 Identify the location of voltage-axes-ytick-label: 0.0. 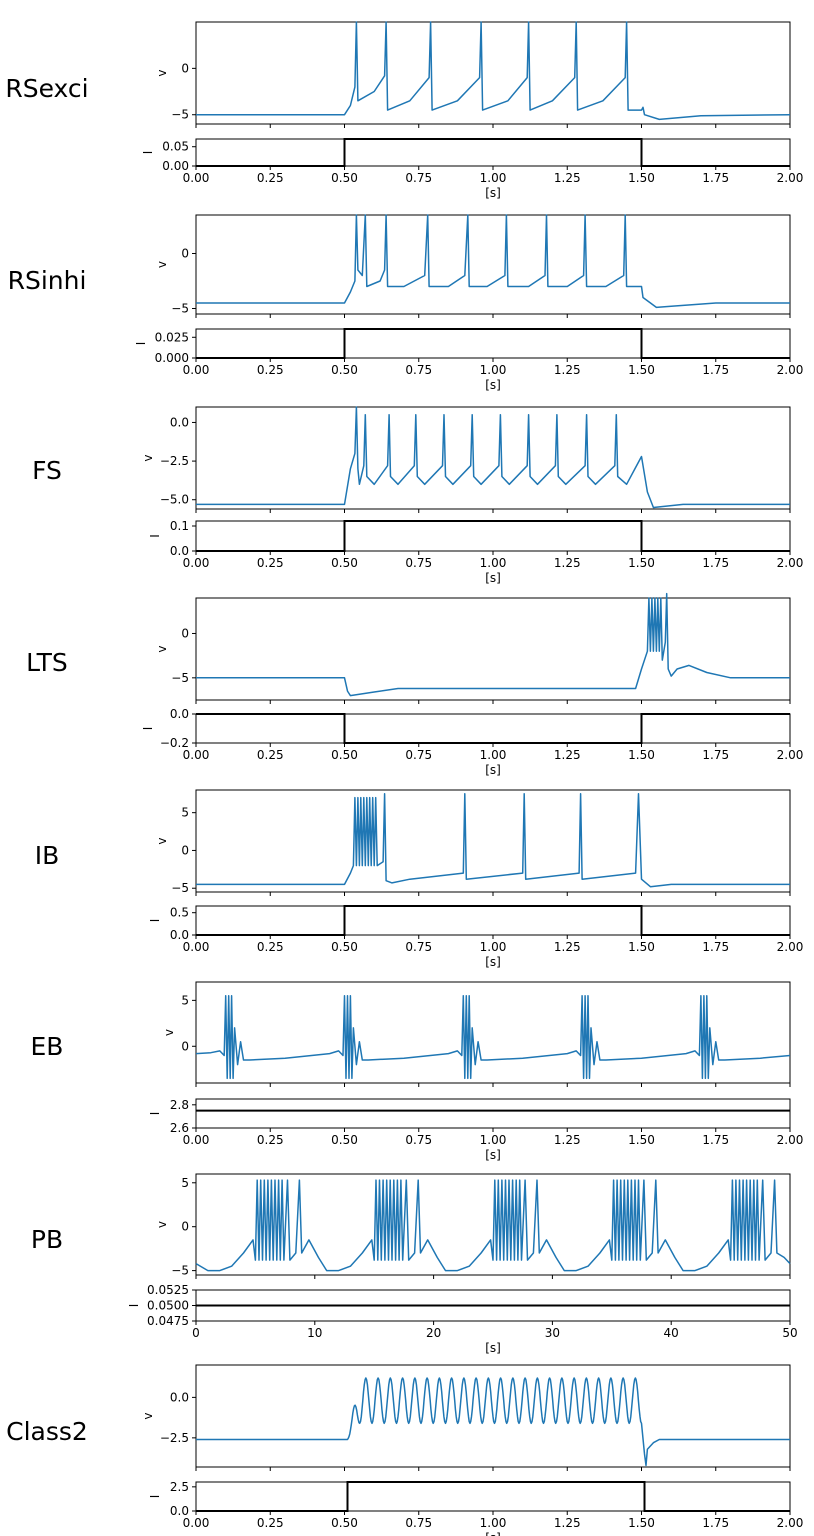
(179, 1397).